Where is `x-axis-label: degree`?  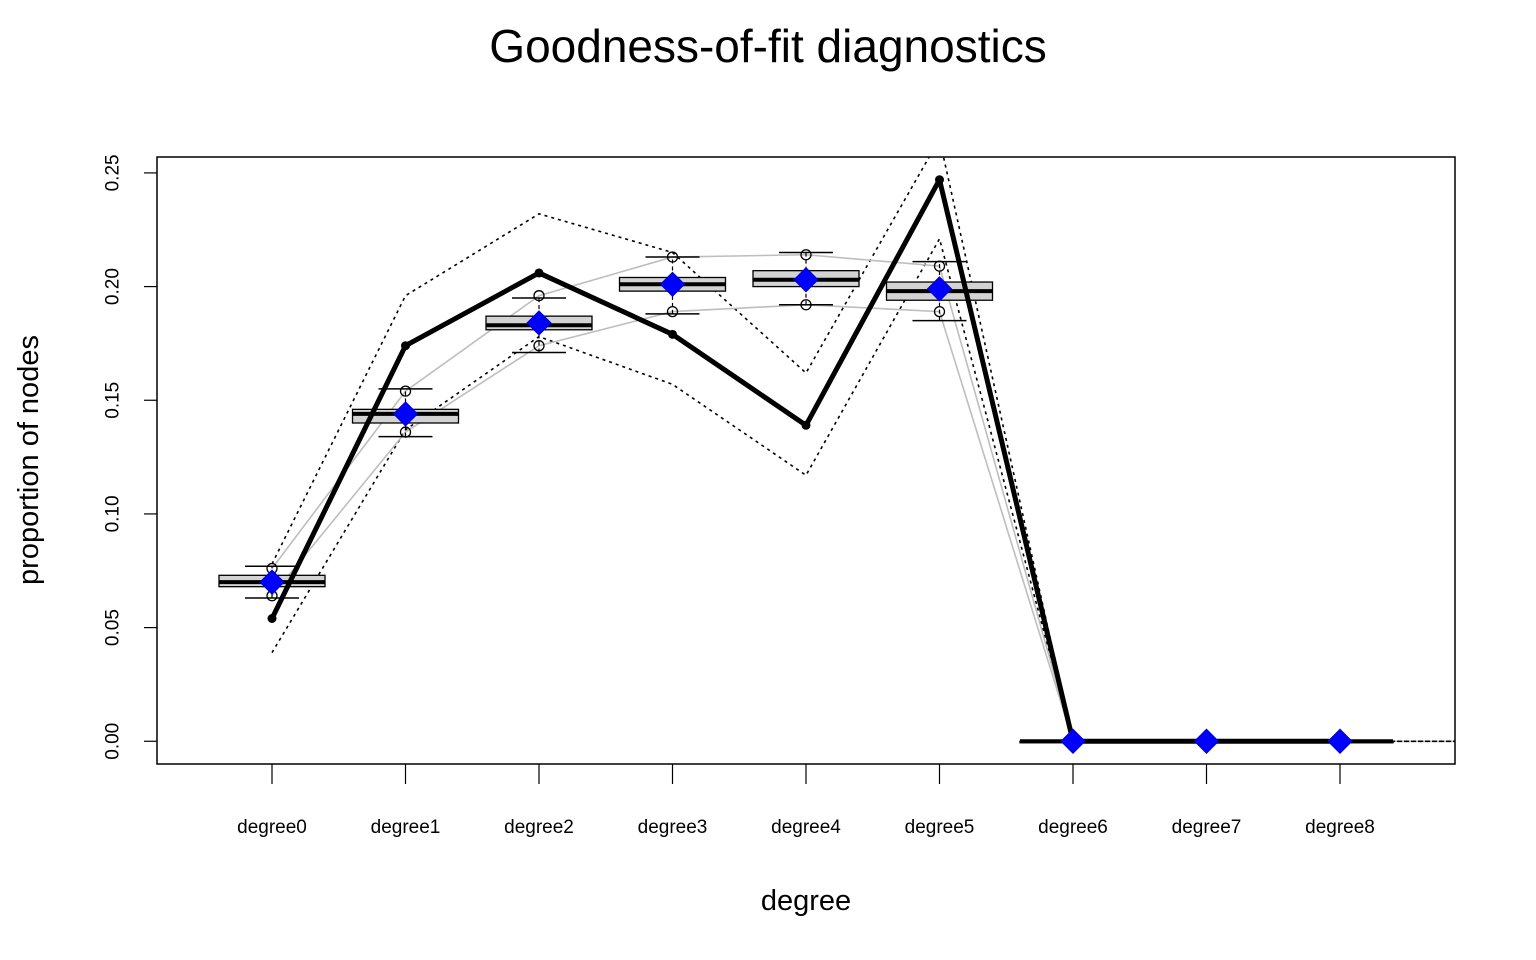 x-axis-label: degree is located at coordinates (806, 901).